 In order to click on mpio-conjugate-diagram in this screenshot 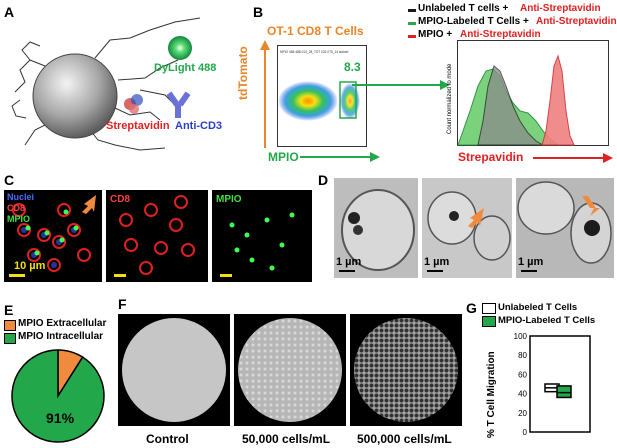, I will do `click(106, 84)`.